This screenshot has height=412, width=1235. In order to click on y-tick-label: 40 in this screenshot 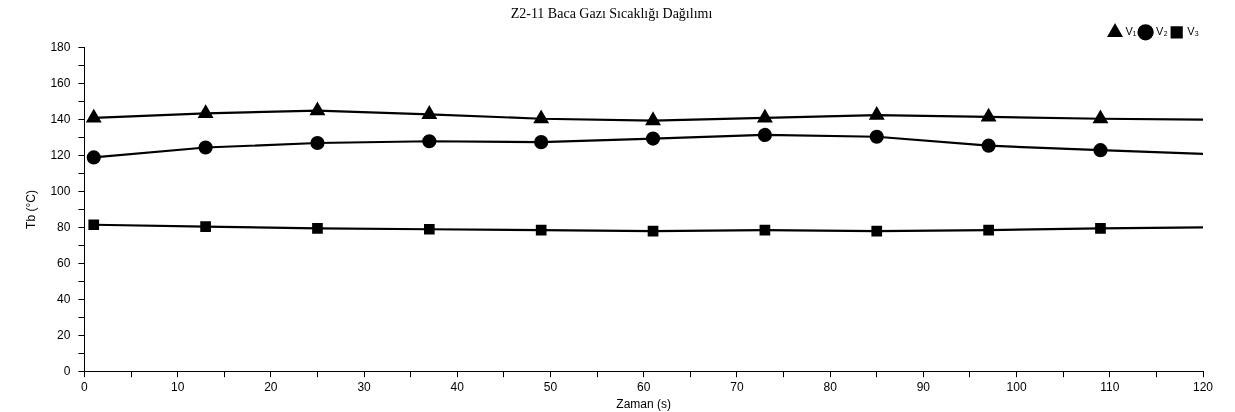, I will do `click(64, 298)`.